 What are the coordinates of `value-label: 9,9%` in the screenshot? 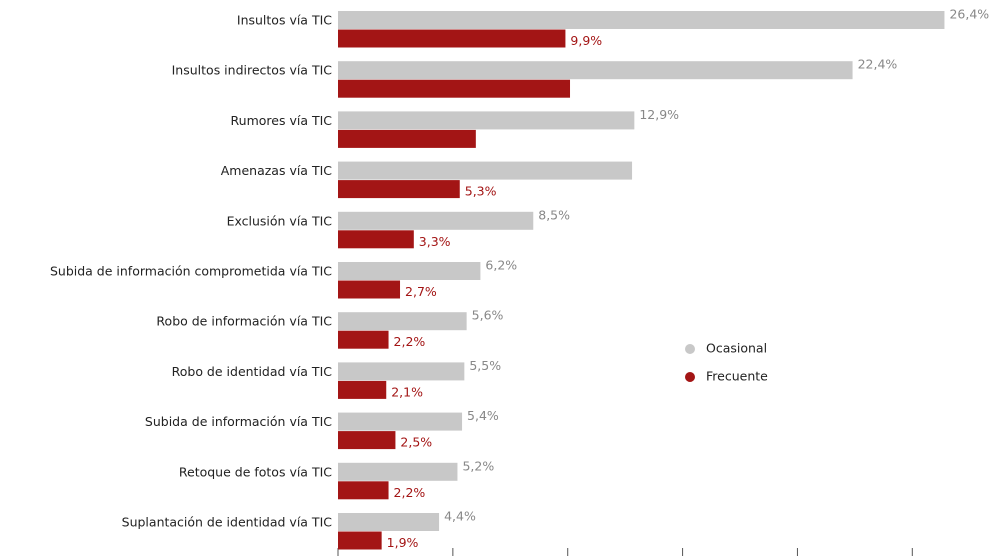 It's located at (586, 40).